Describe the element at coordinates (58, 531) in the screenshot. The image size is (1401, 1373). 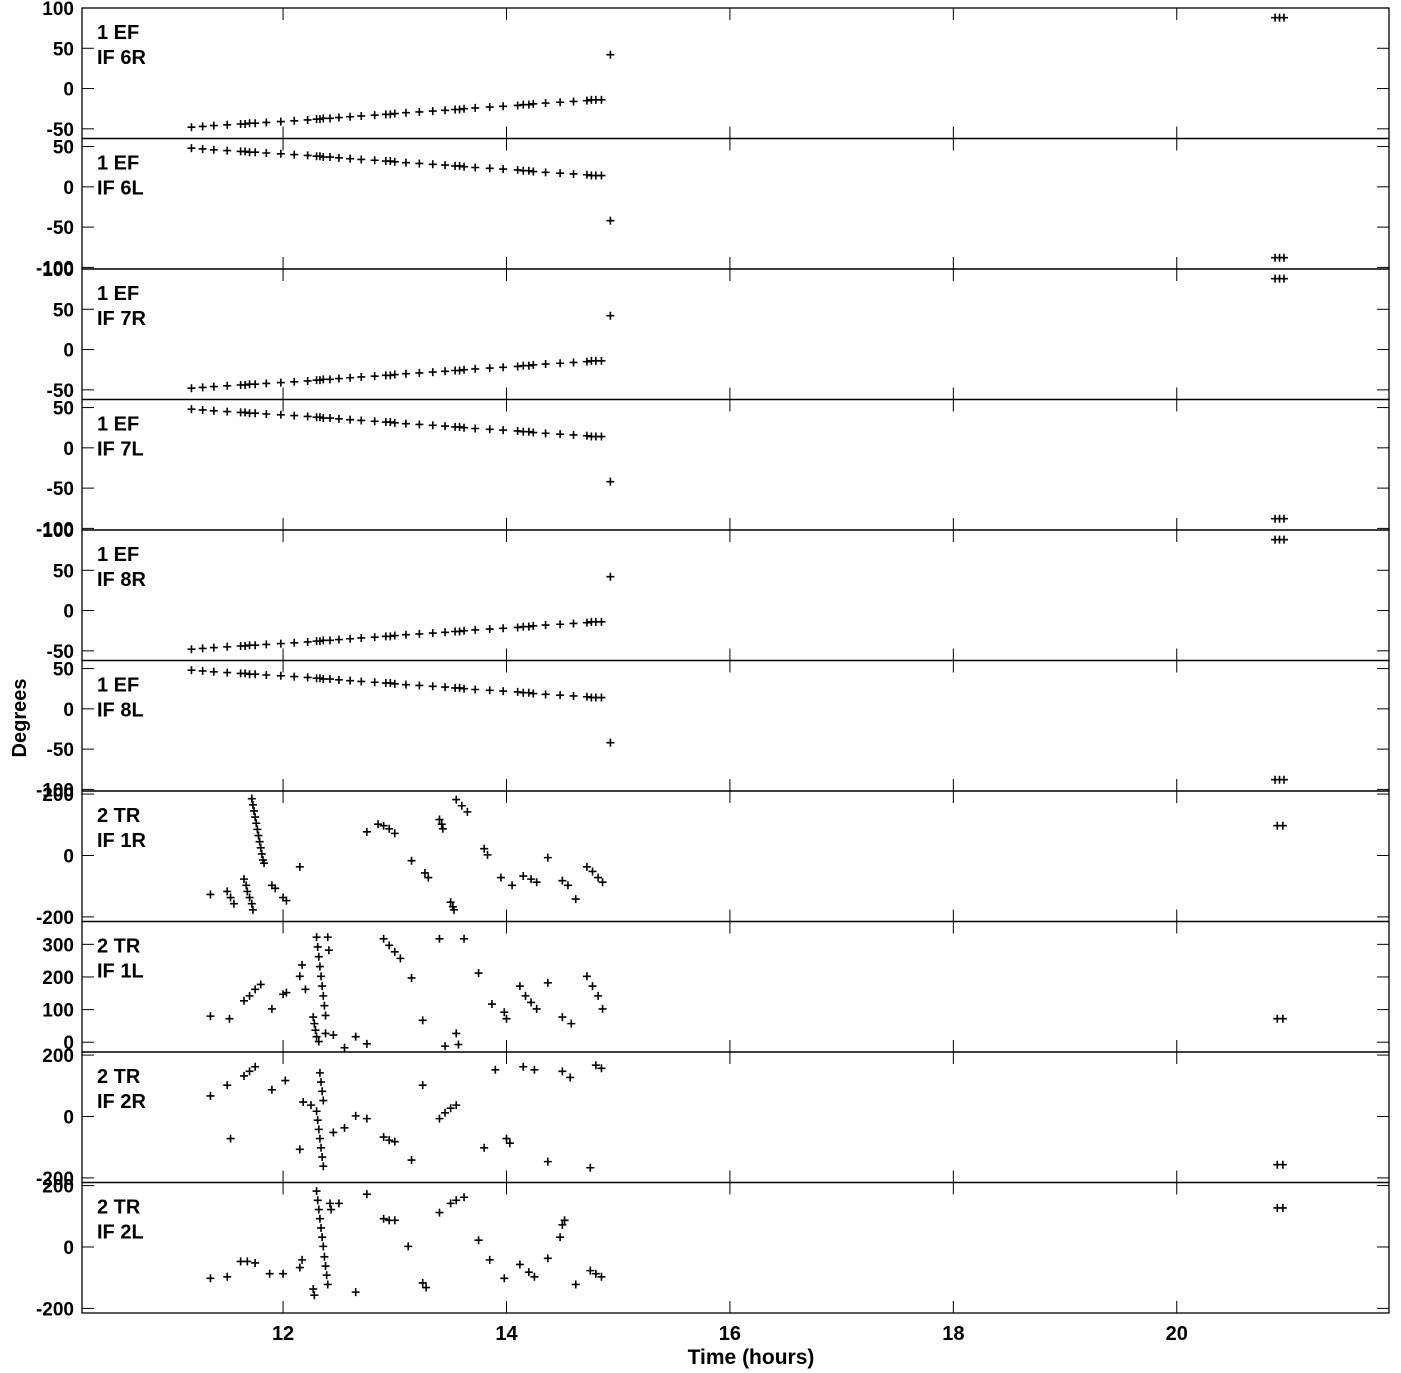
I see `y-tick-label: 100` at that location.